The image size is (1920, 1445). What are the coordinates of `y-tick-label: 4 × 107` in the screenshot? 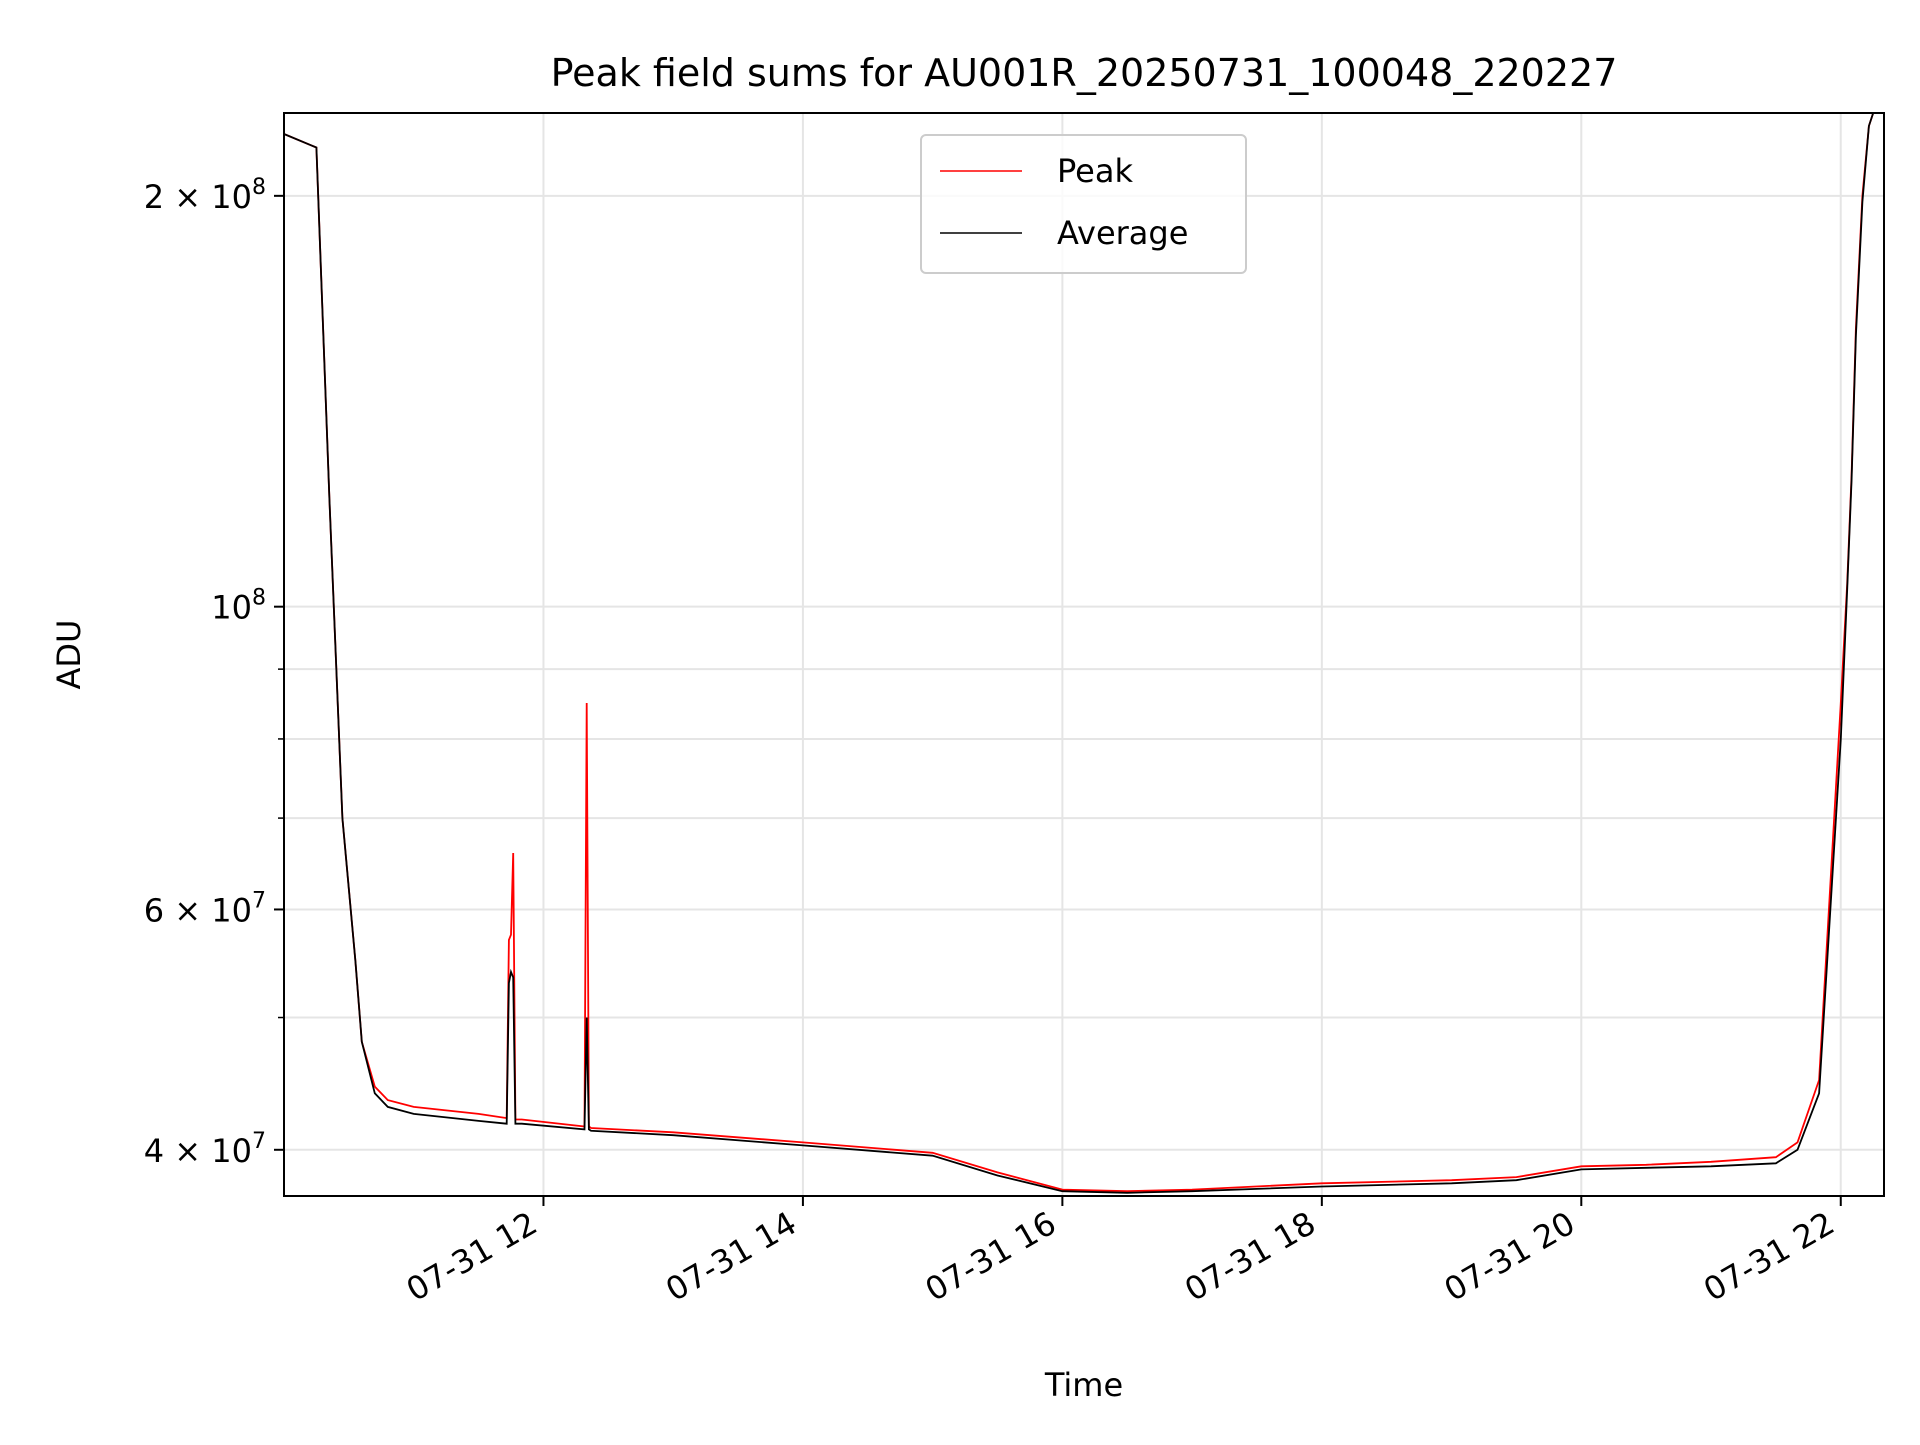 It's located at (205, 1149).